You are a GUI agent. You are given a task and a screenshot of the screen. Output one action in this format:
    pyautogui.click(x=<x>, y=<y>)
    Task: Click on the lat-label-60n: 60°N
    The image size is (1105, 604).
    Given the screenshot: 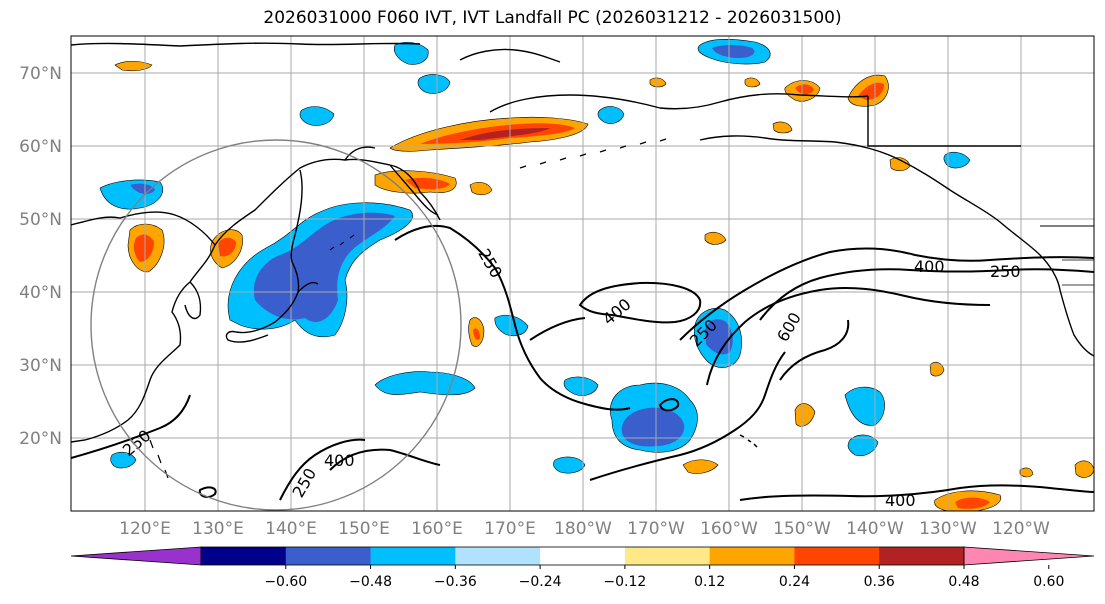 What is the action you would take?
    pyautogui.click(x=40, y=147)
    